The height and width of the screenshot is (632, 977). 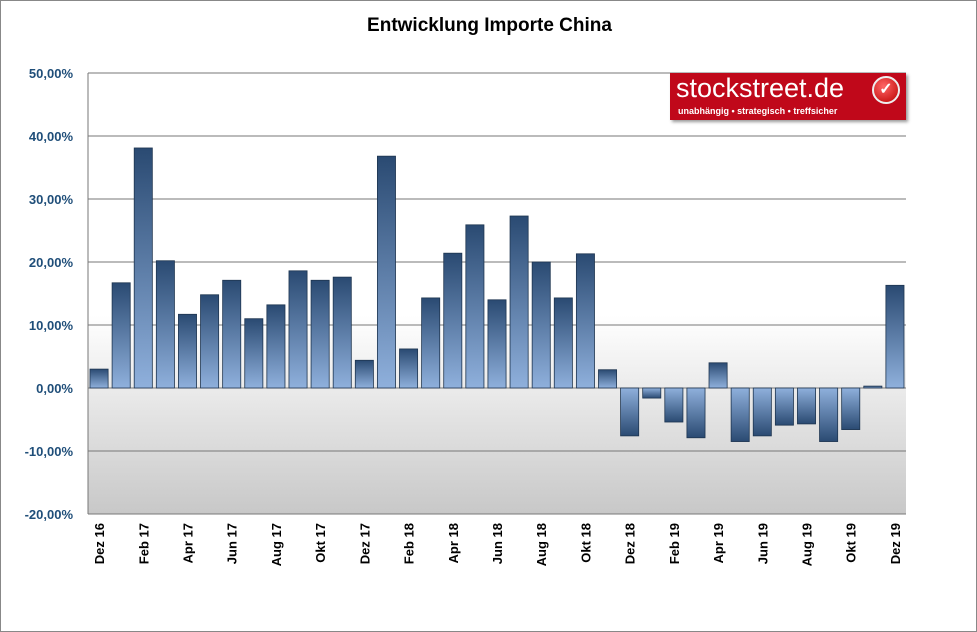 I want to click on x-tick-label: Okt 18, so click(x=585, y=543).